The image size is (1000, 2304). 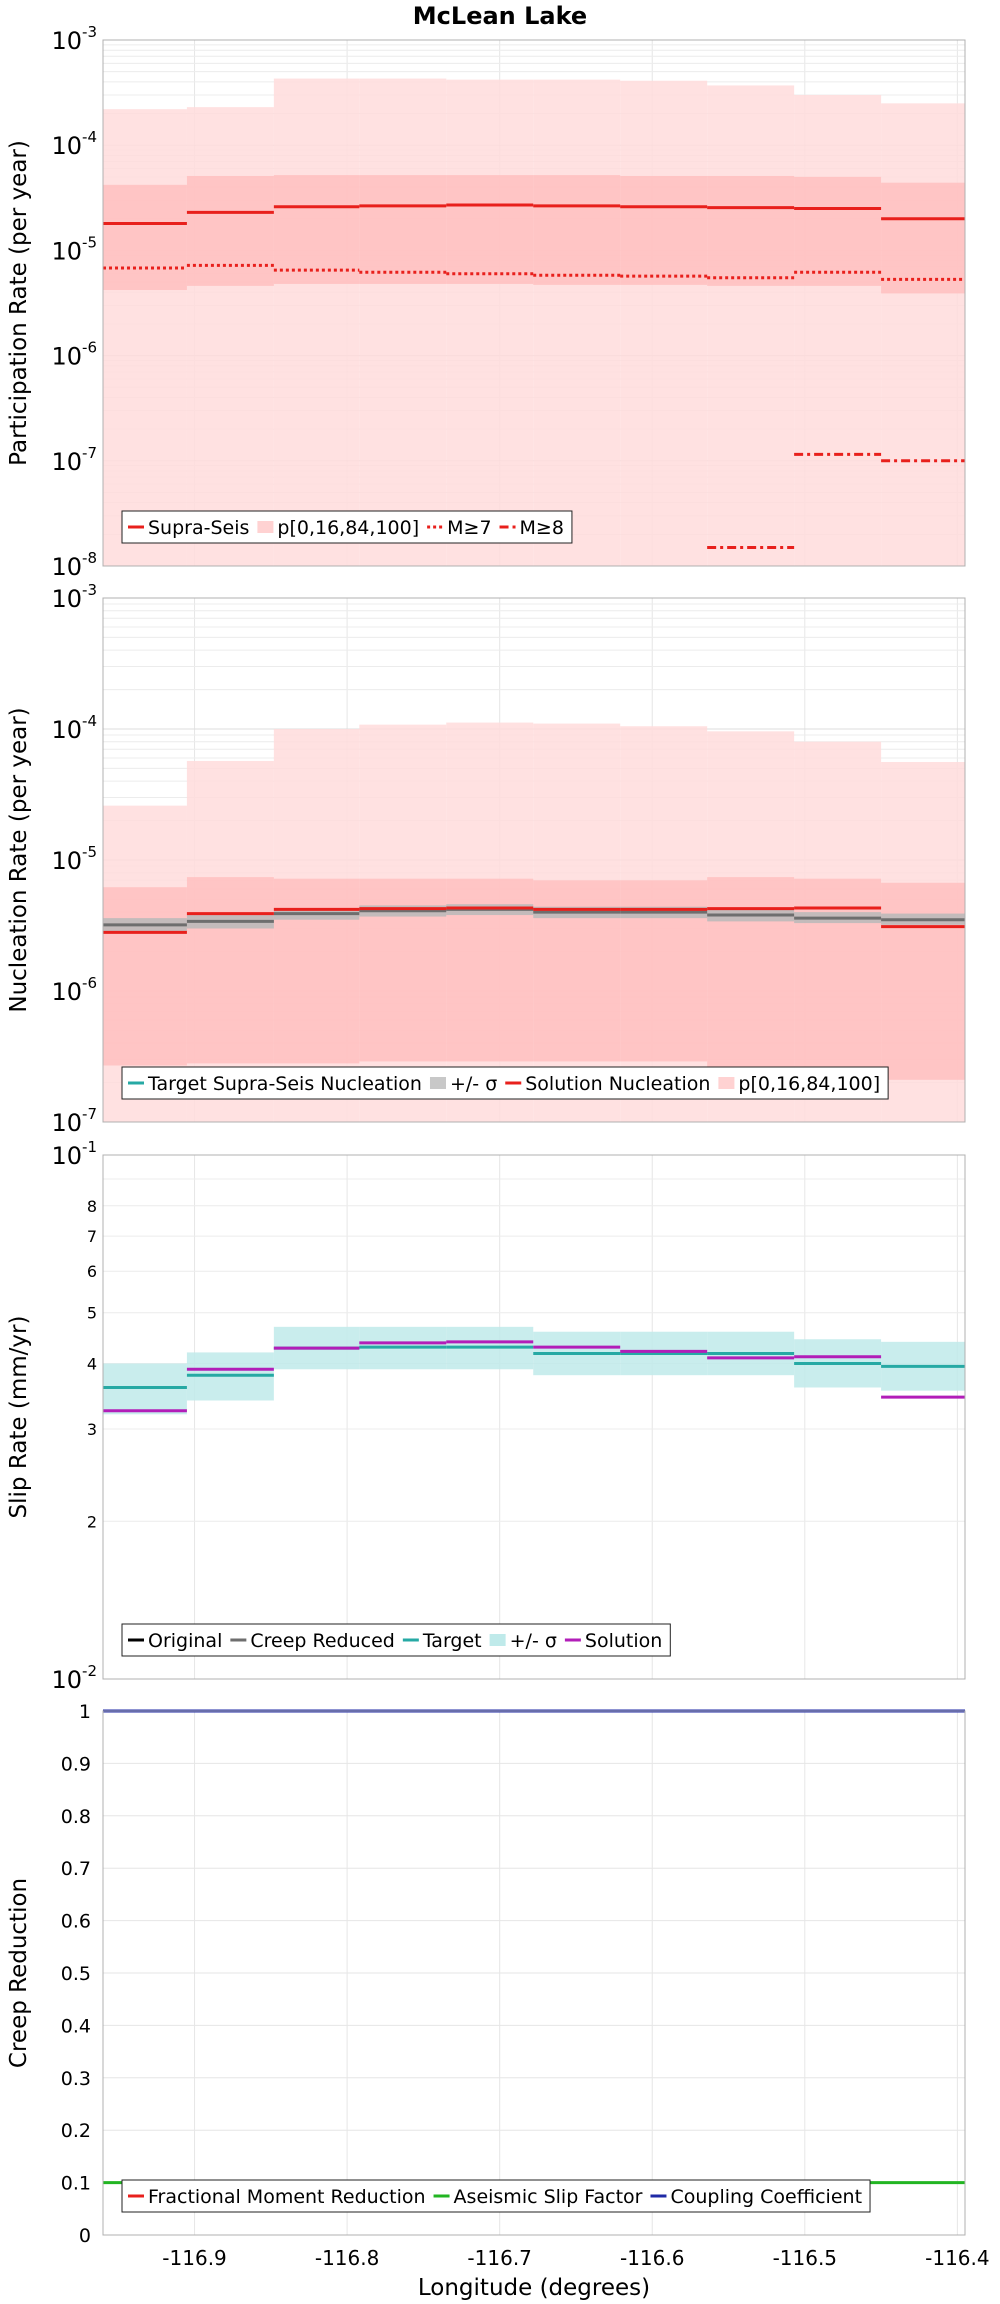 I want to click on legend: Supra-Seis p[0,16,84,100] M≥7 M≥8, so click(x=347, y=527).